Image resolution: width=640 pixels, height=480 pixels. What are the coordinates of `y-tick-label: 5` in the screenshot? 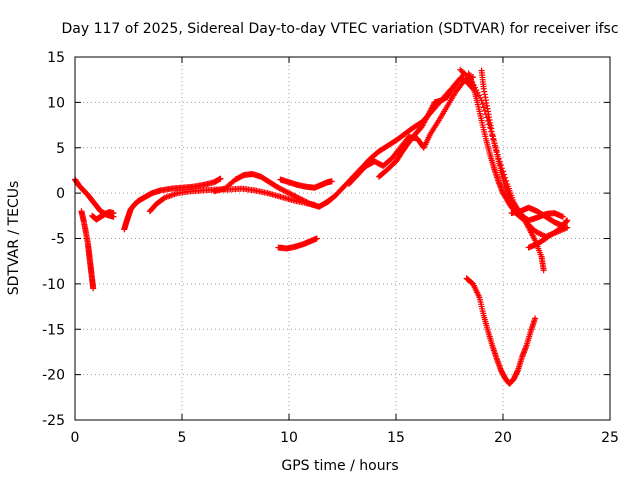 It's located at (60, 149).